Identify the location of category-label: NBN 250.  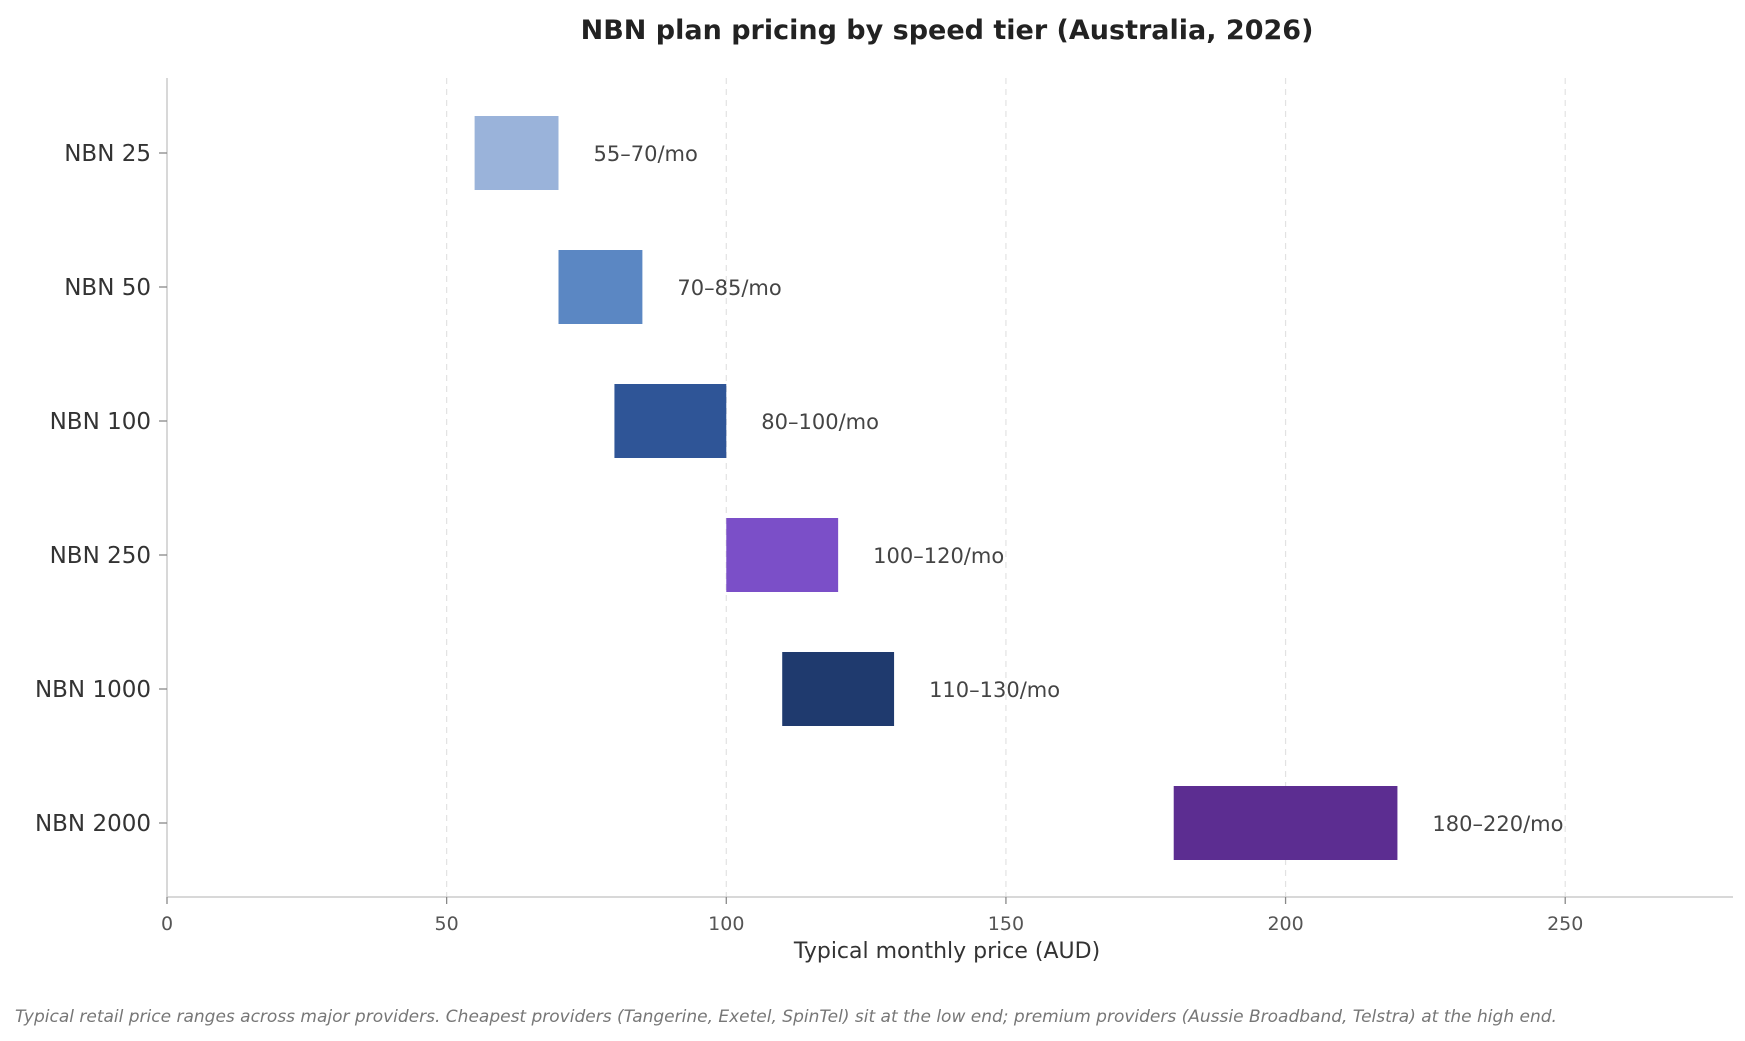
(100, 556).